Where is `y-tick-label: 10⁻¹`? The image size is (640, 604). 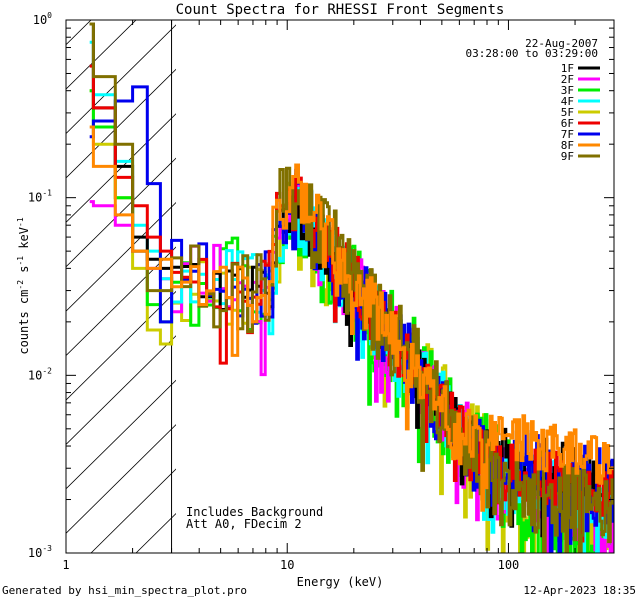 y-tick-label: 10⁻¹ is located at coordinates (40, 197).